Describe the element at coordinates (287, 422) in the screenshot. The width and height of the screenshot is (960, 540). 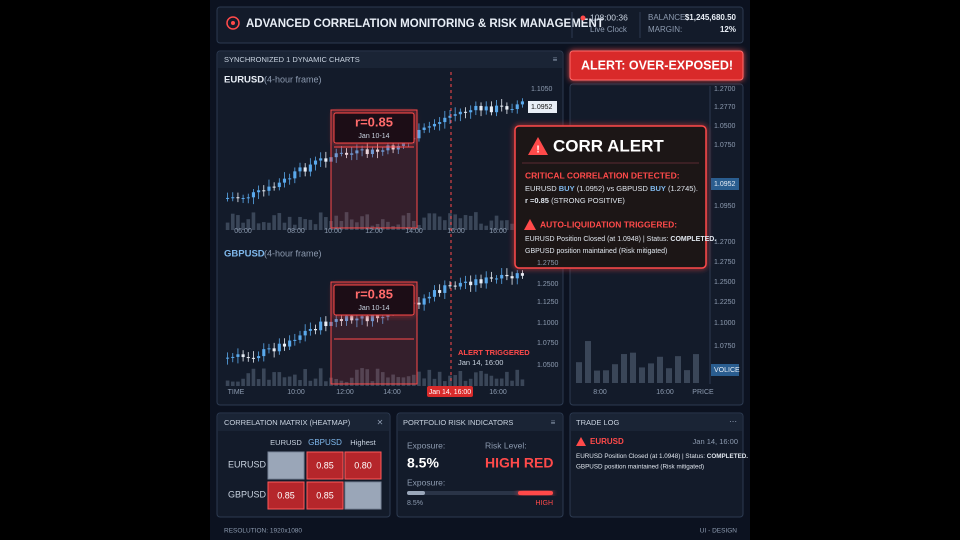
I see `panel-title: CORRELATION MATRIX (HEATMAP)` at that location.